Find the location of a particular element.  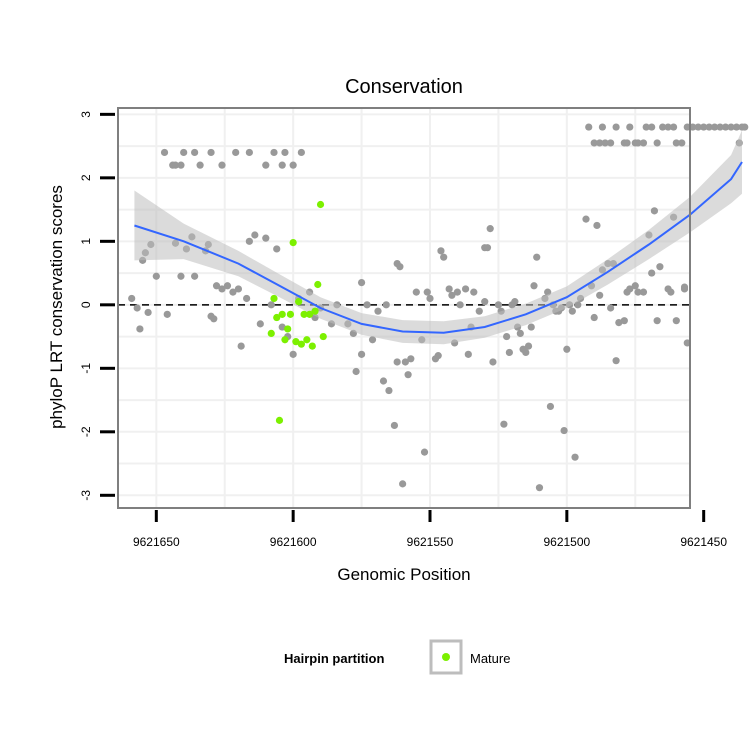

x-tick-label: 9621500 is located at coordinates (566, 542).